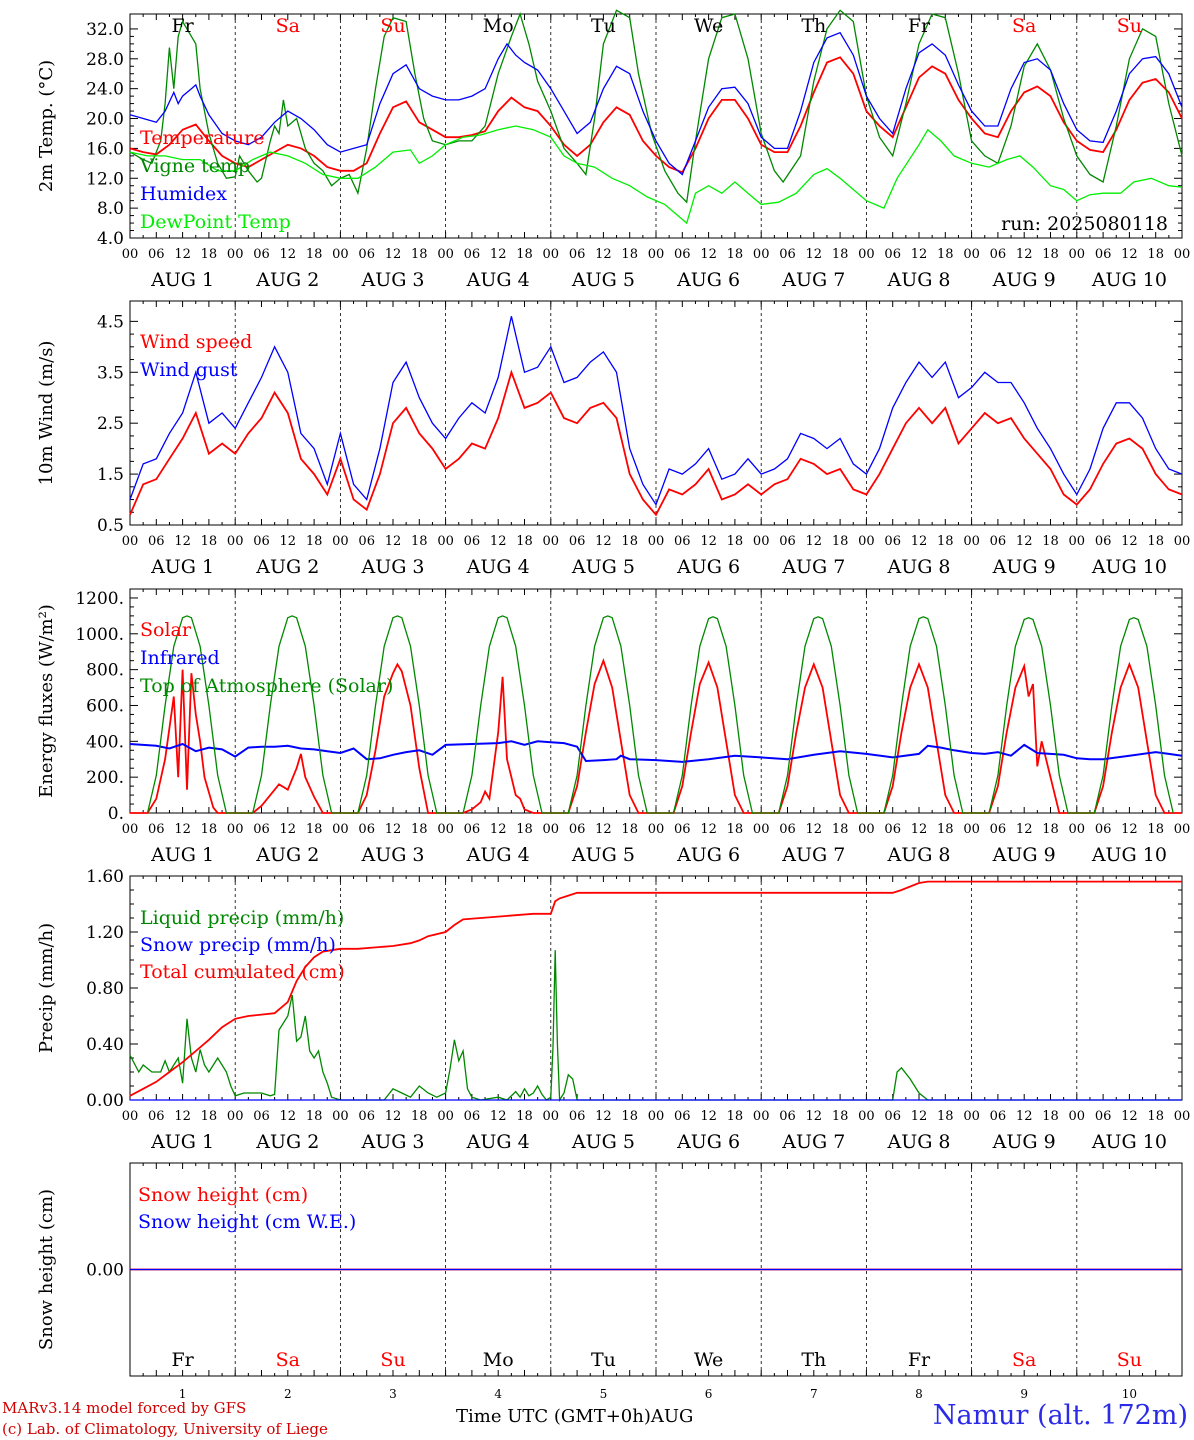  I want to click on x-date-label: AUG 3, so click(392, 1142).